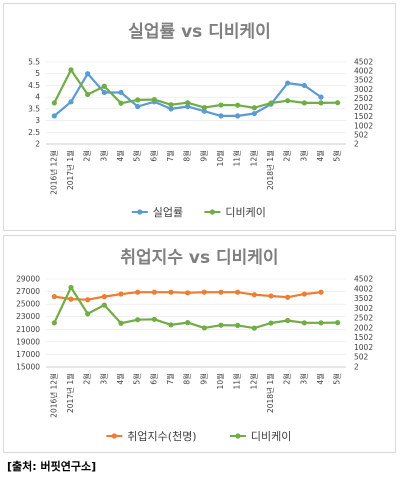  I want to click on legend-label: 디비케이, so click(245, 212).